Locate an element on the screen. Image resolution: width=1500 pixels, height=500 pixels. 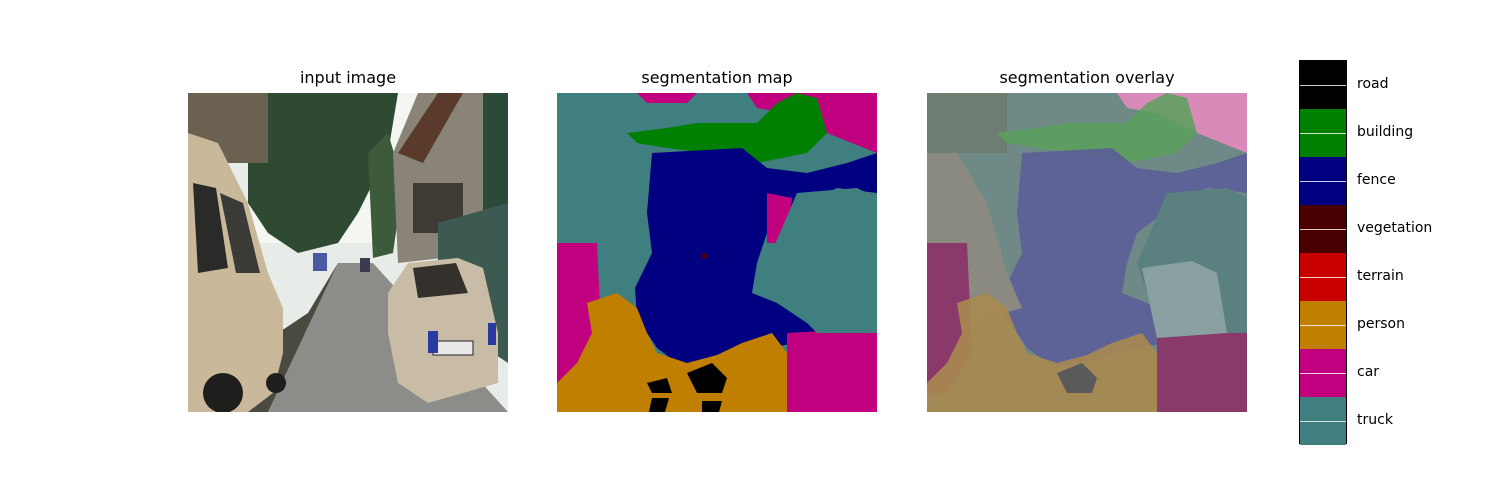
class-colorbar is located at coordinates (1323, 252).